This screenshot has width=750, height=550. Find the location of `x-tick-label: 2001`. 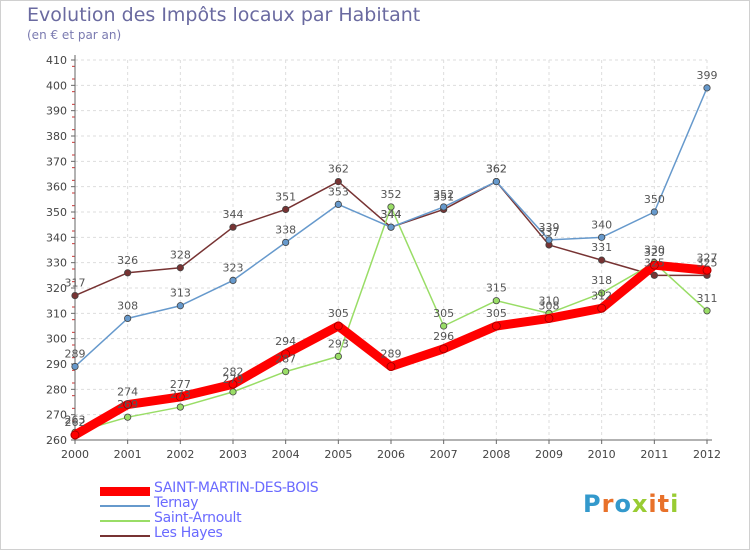

x-tick-label: 2001 is located at coordinates (128, 454).